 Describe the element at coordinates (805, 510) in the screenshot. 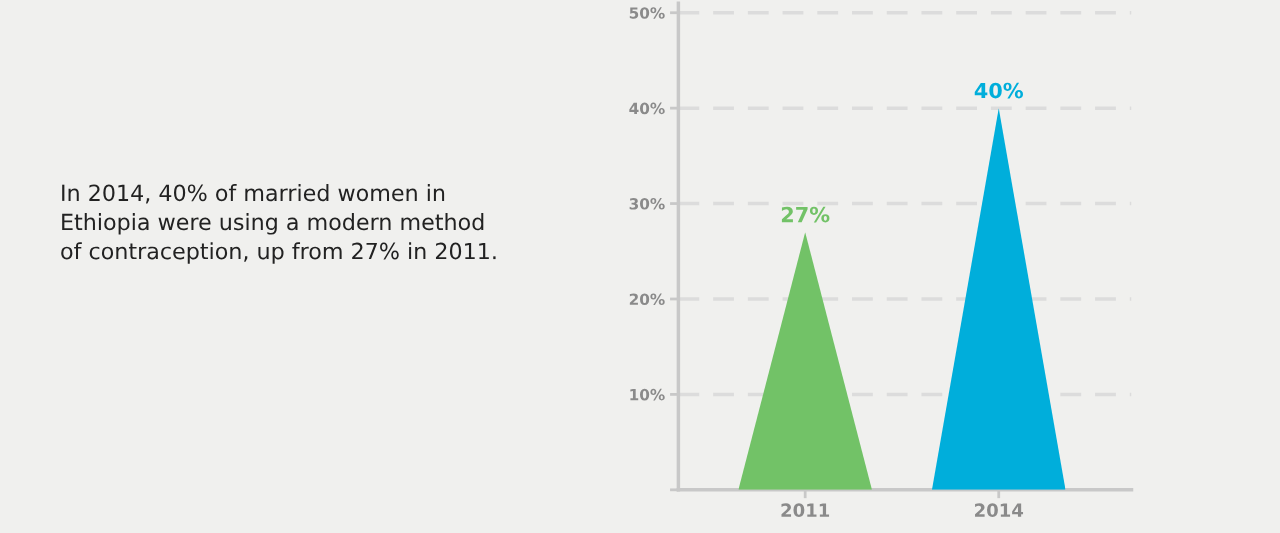

I see `x-tick-label: 2011` at that location.